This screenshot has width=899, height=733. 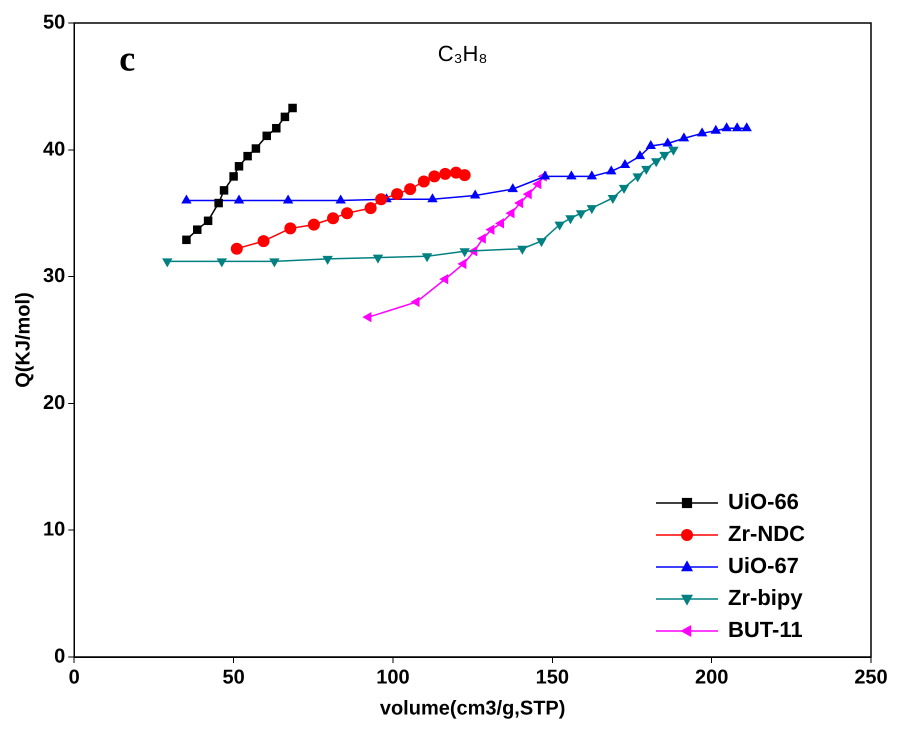 I want to click on legend-label: UiO-66, so click(x=763, y=501).